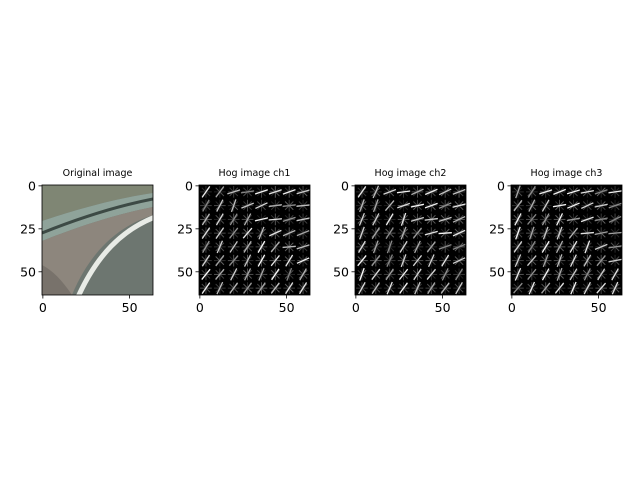 This screenshot has height=480, width=640. What do you see at coordinates (185, 271) in the screenshot?
I see `y-tick-label: 50` at bounding box center [185, 271].